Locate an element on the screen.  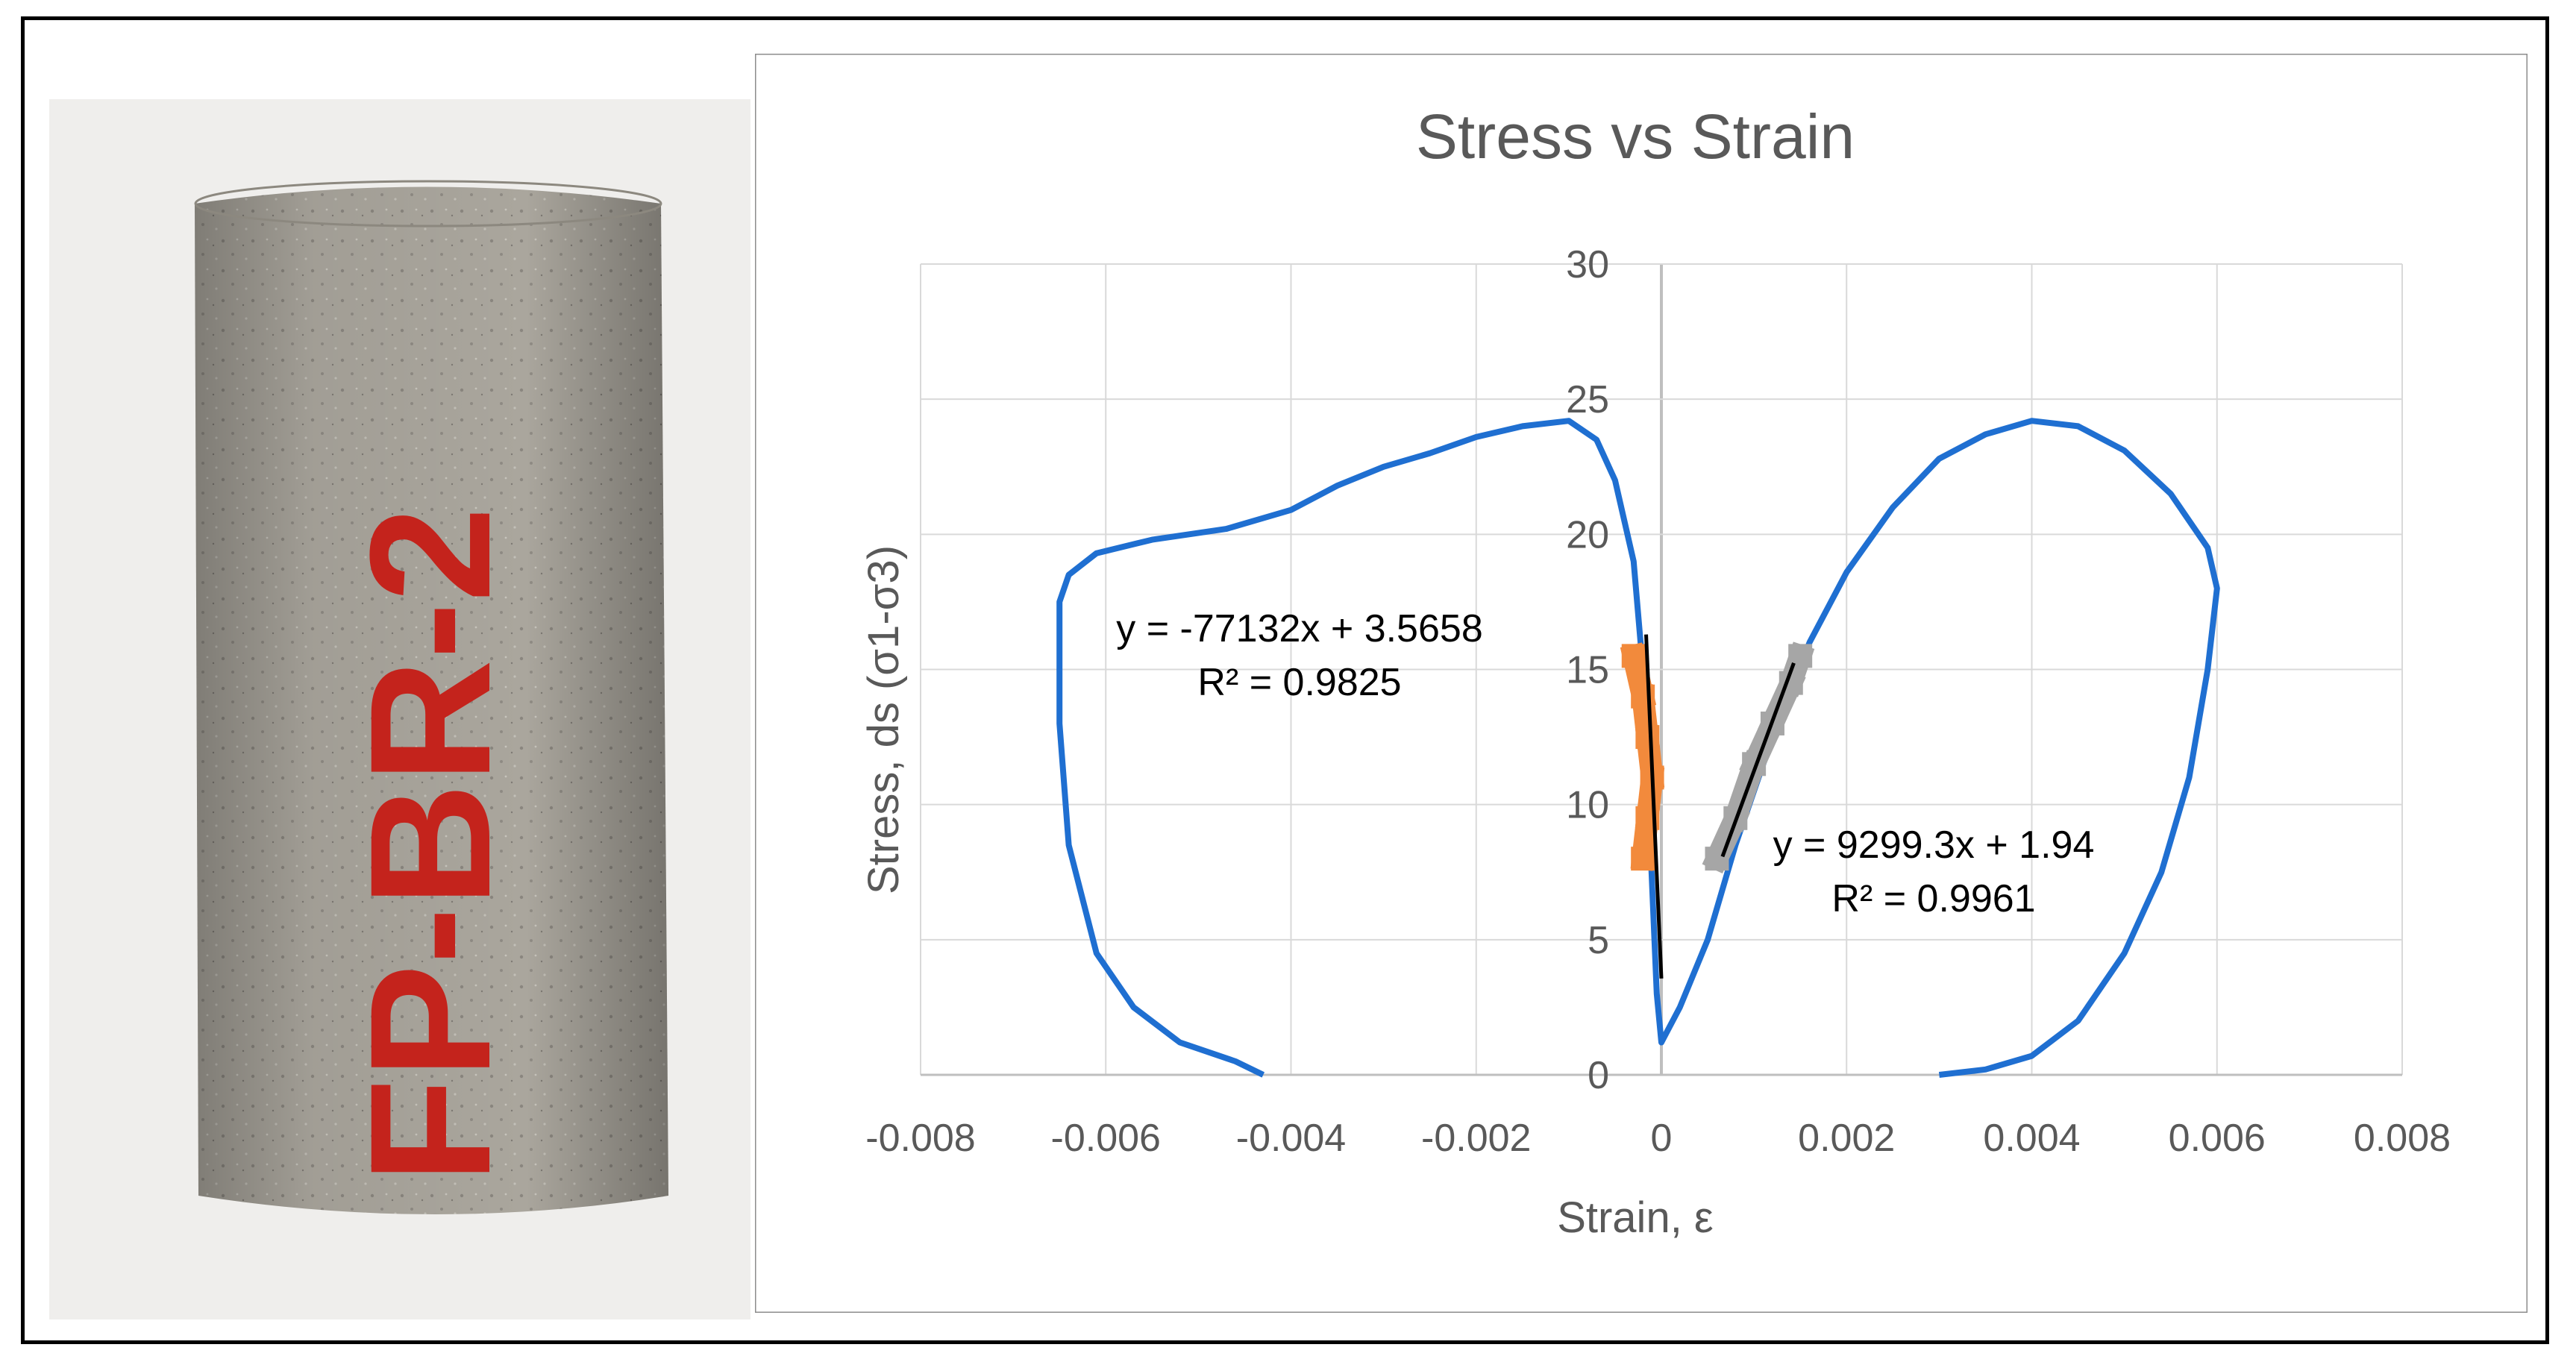
y-tick-label: 10 is located at coordinates (1587, 805).